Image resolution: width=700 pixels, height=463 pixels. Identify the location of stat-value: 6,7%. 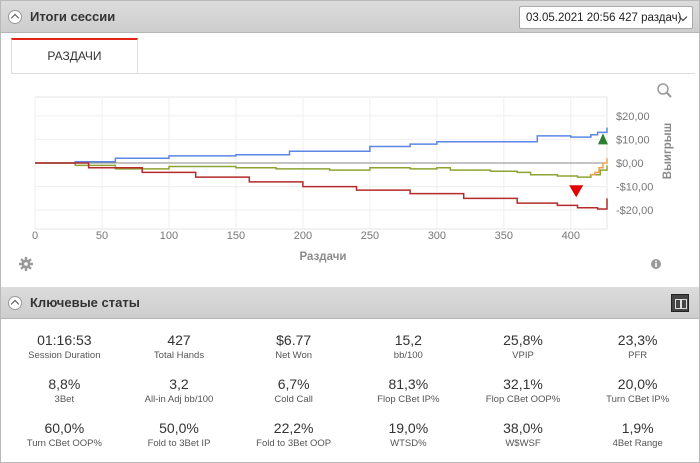
(293, 384).